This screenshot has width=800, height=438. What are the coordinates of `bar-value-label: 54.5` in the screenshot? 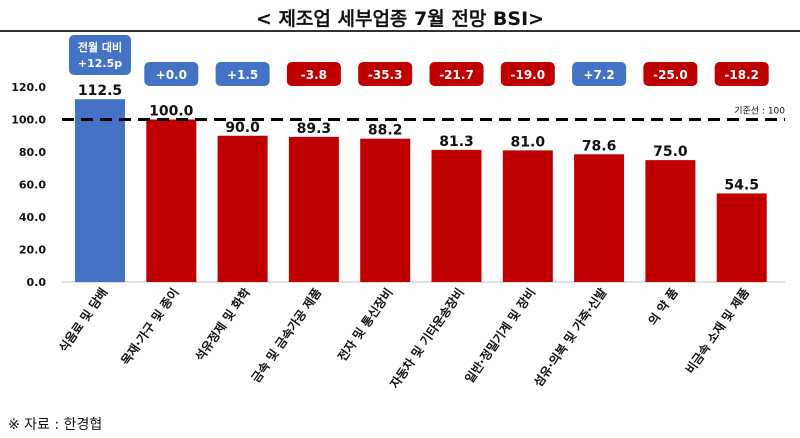 It's located at (741, 185).